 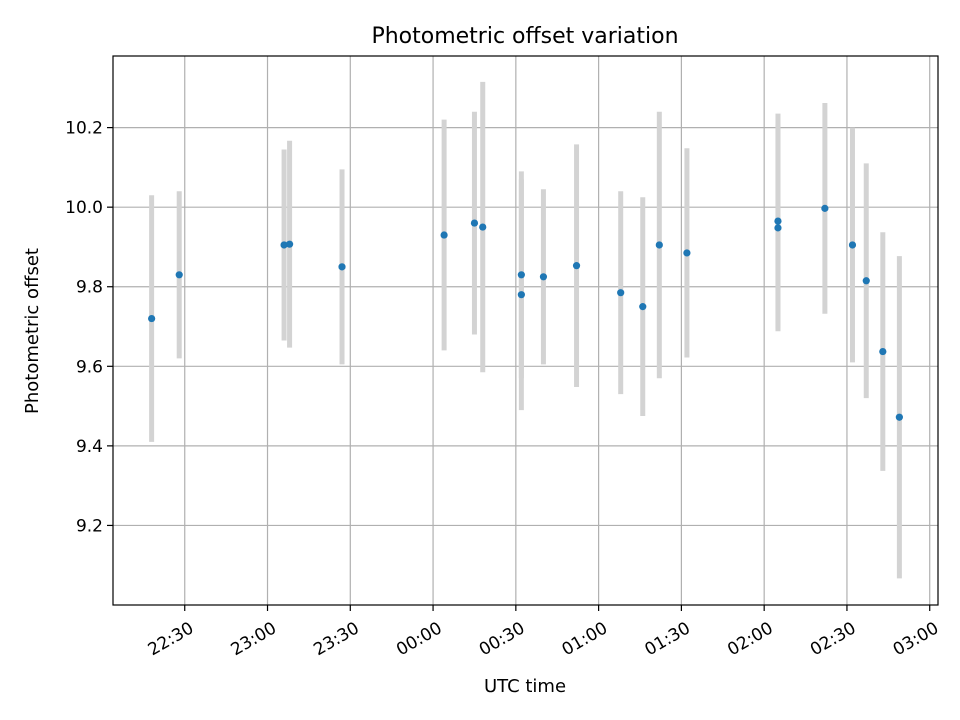 I want to click on y-tick-label: 9.4, so click(x=89, y=447).